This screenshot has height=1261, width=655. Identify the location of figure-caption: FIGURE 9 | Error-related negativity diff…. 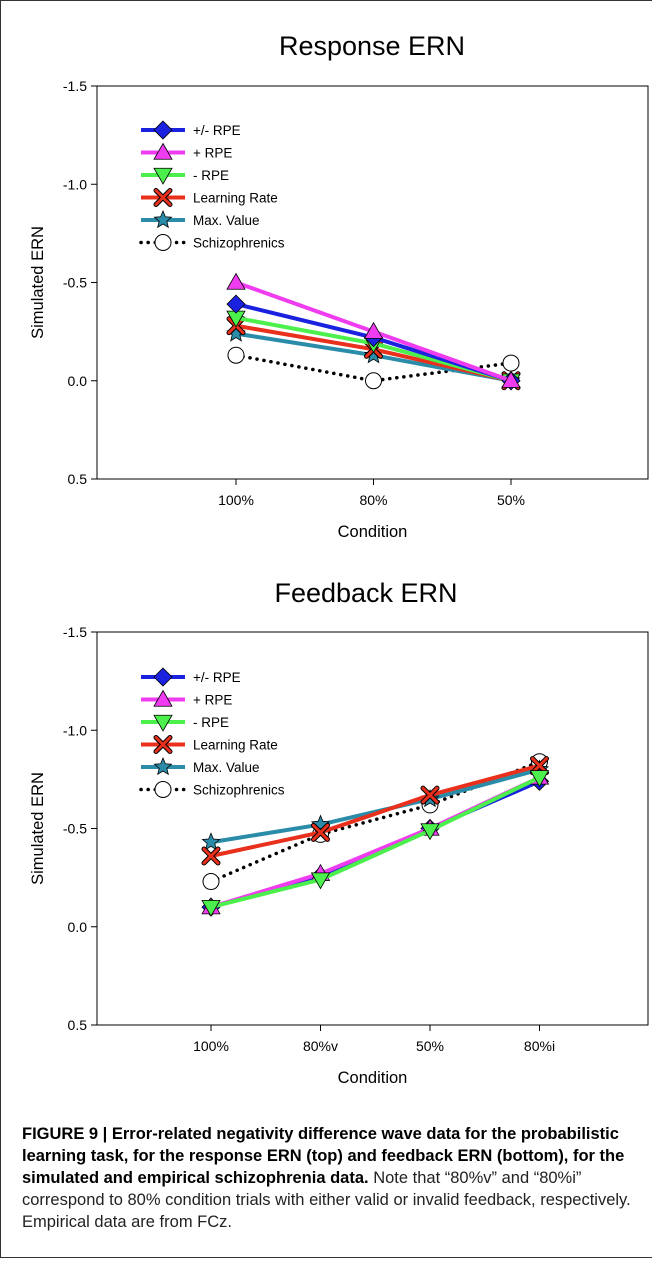
(336, 1178).